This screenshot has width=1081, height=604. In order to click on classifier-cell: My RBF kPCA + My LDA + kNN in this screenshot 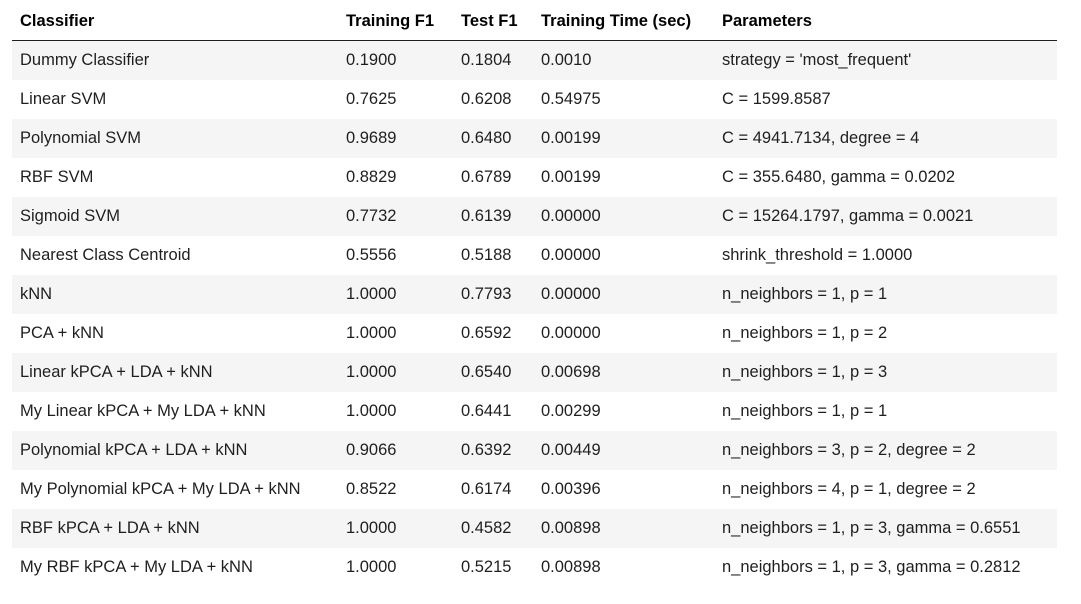, I will do `click(175, 567)`.